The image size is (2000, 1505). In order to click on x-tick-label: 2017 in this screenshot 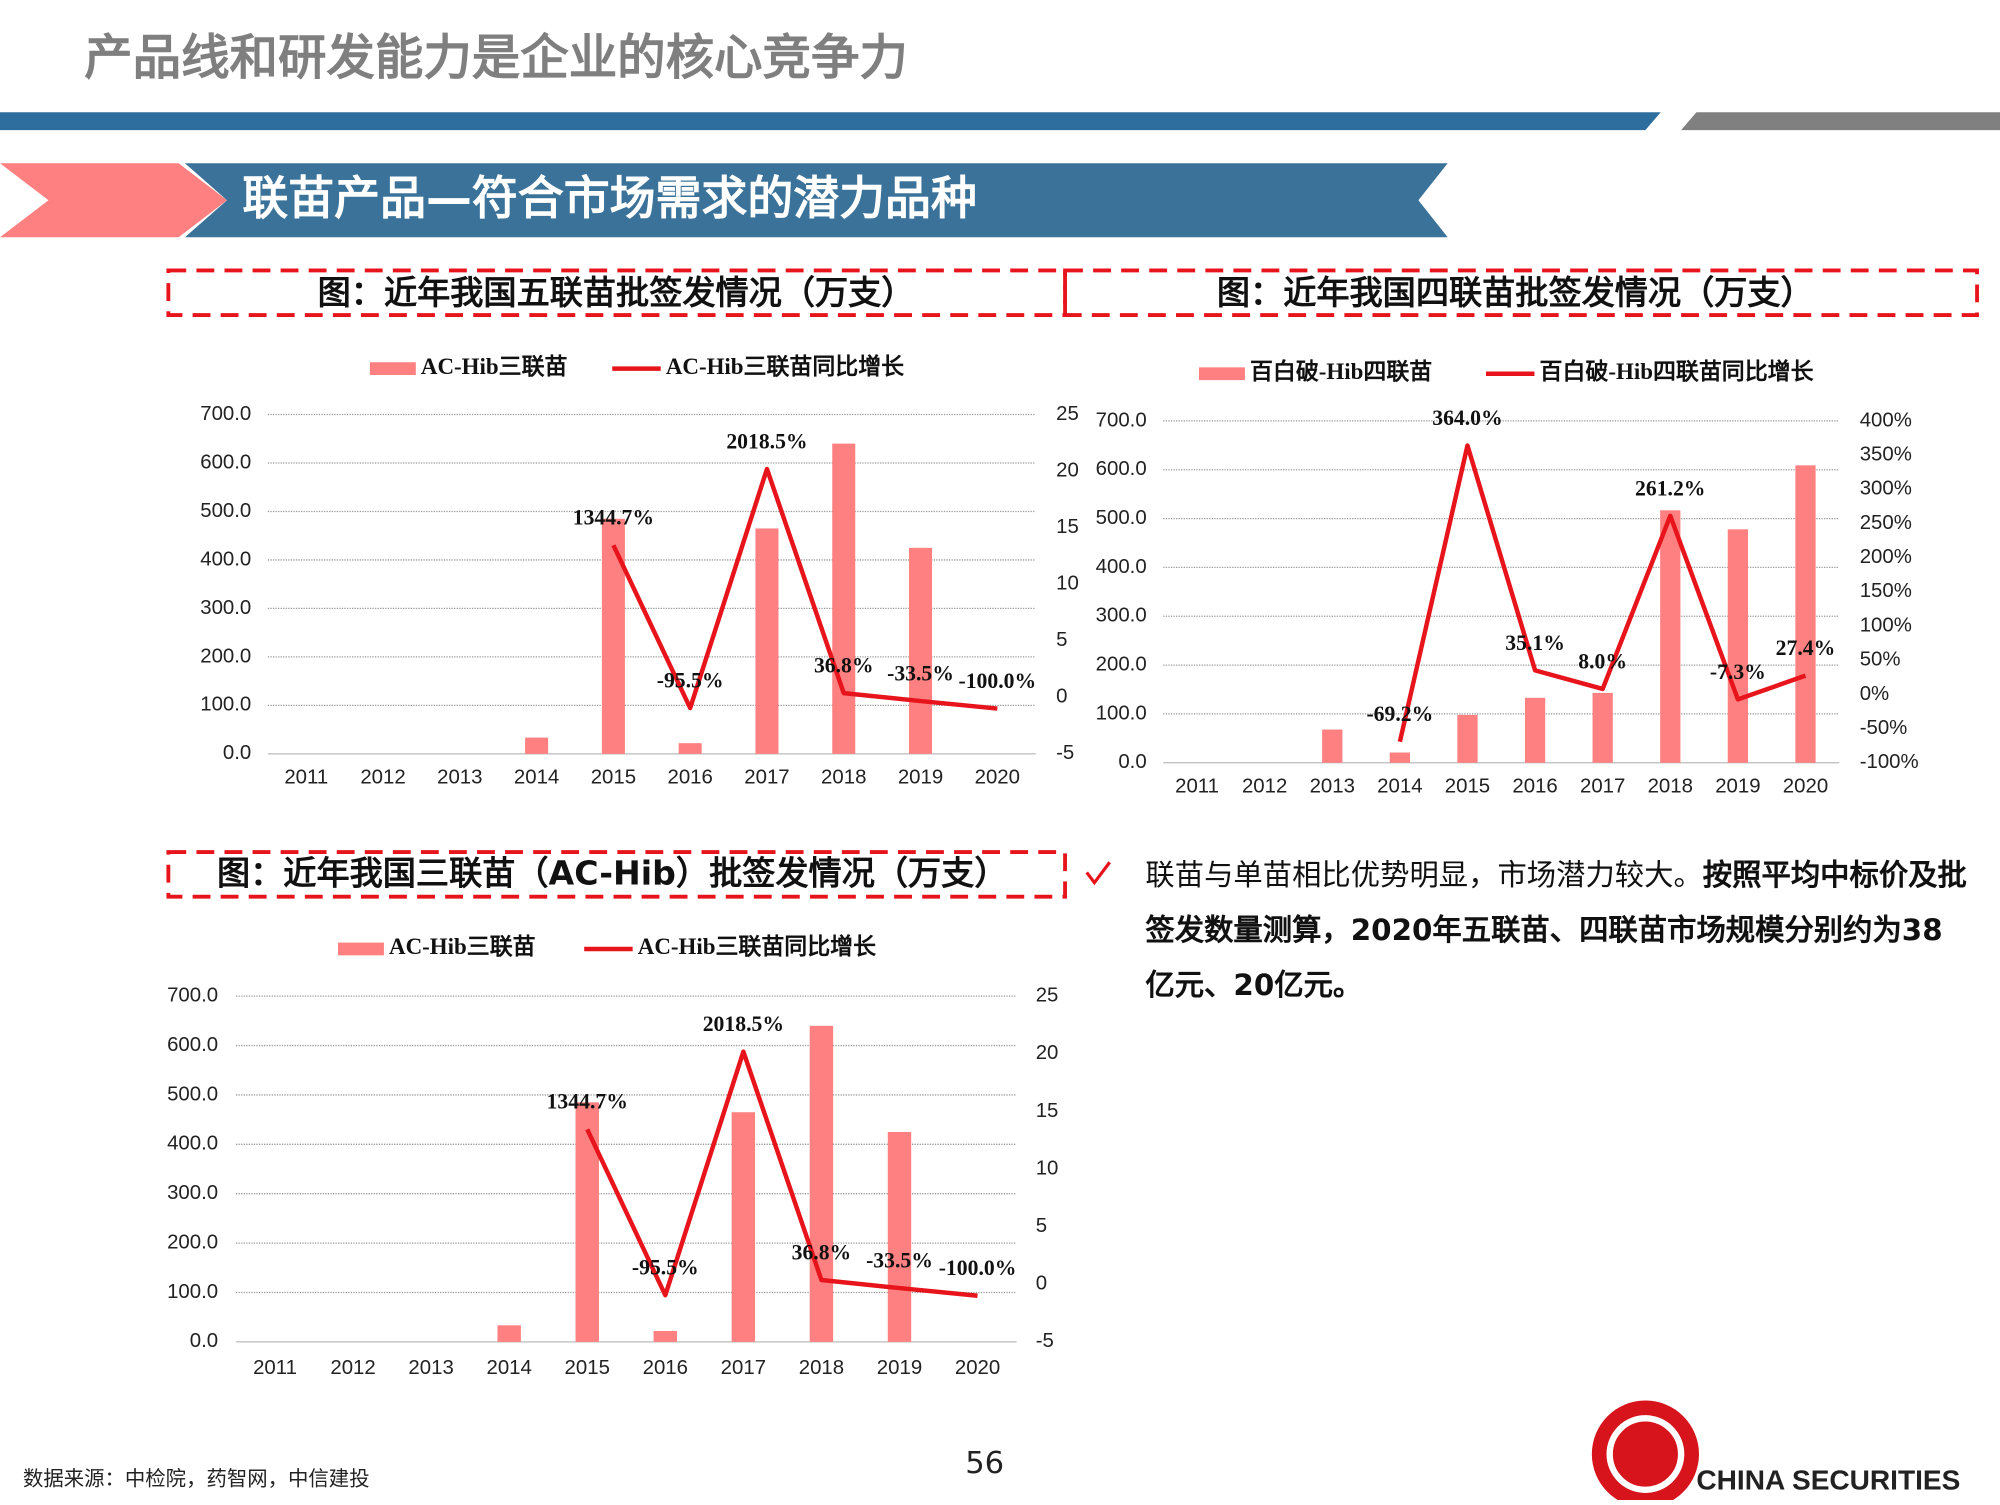, I will do `click(743, 1368)`.